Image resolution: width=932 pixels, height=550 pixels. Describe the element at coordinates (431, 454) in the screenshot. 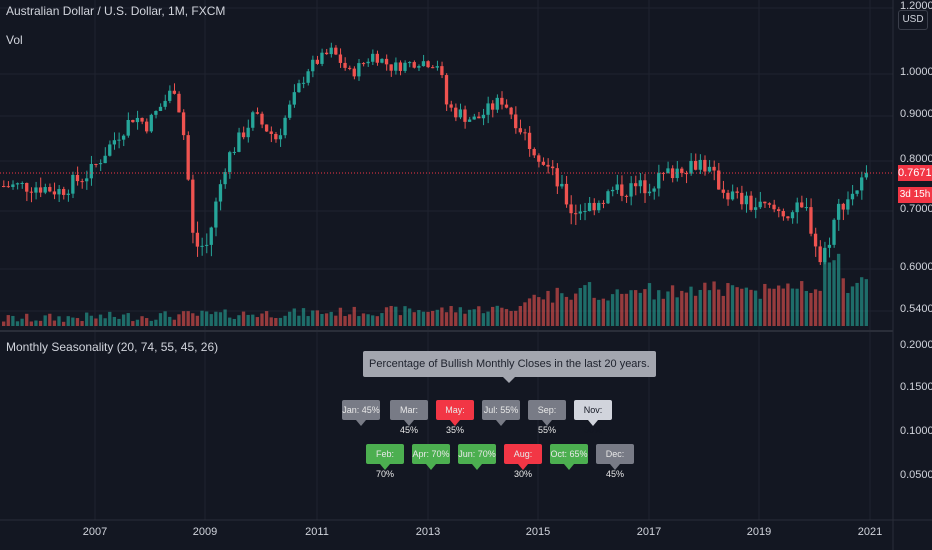

I see `month-label-apr: Apr: 70%` at that location.